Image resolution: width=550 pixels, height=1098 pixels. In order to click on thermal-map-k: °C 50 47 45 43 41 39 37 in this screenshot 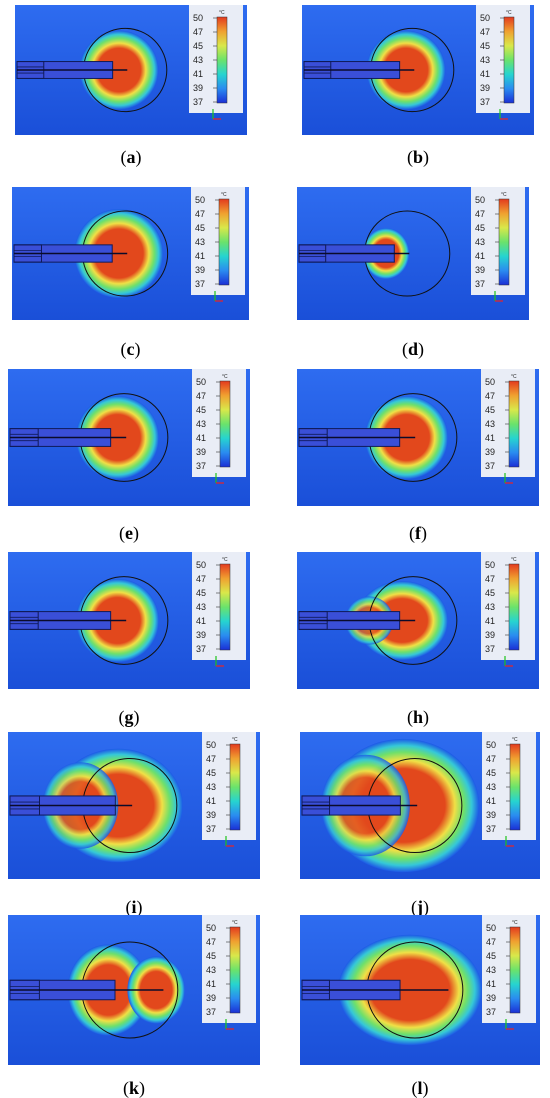, I will do `click(134, 990)`.